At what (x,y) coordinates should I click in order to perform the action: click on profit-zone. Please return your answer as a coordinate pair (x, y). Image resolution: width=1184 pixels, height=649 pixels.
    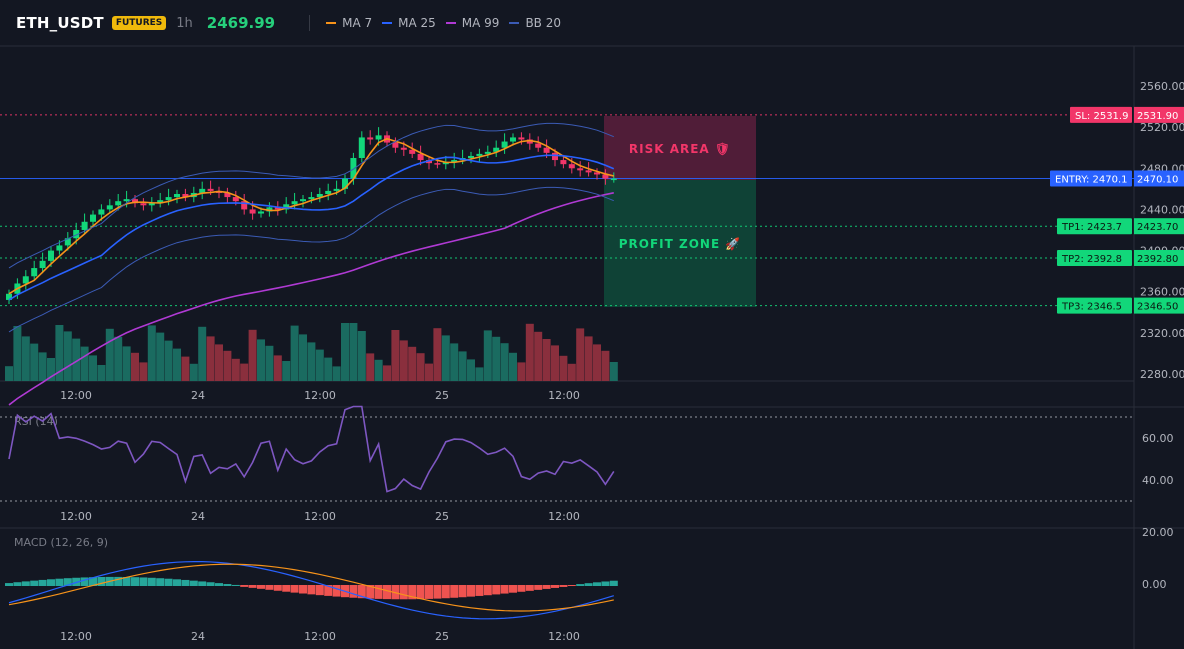
    Looking at the image, I should click on (680, 243).